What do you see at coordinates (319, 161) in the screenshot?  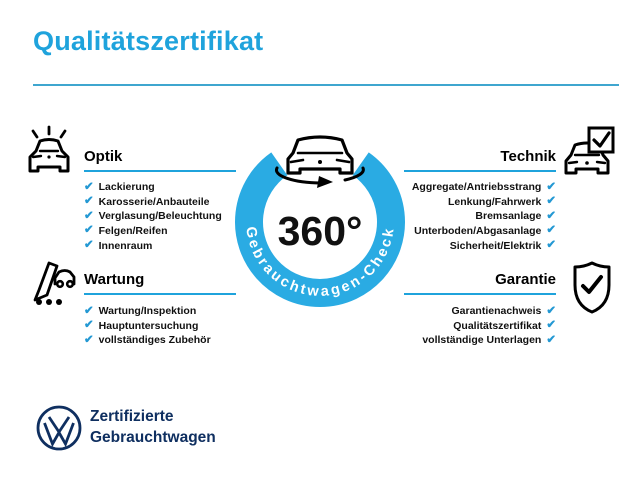 I see `car-rotation-icon` at bounding box center [319, 161].